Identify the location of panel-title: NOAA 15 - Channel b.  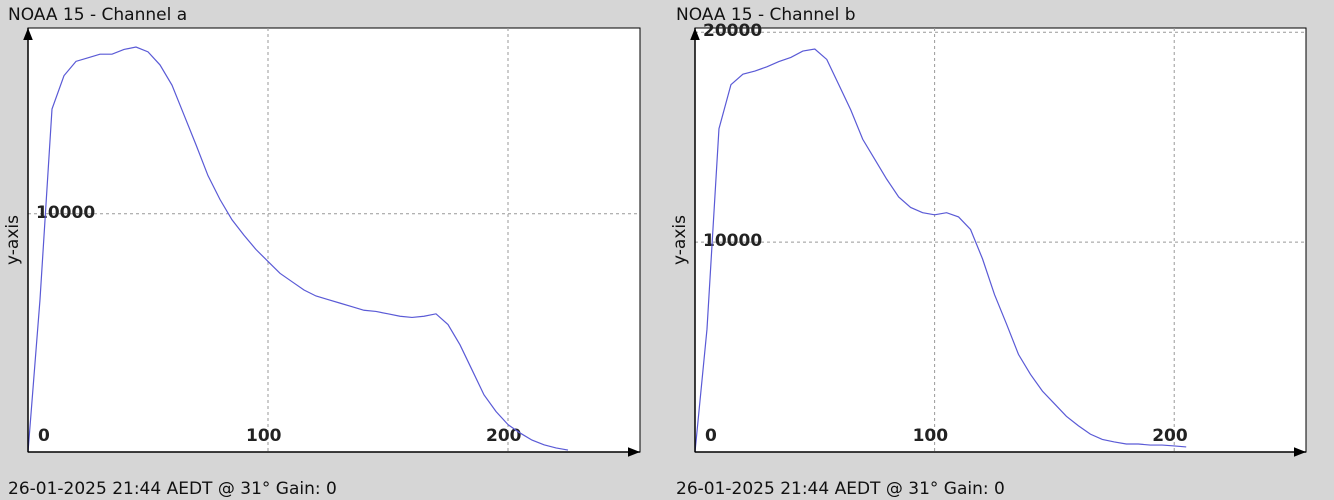
(766, 15).